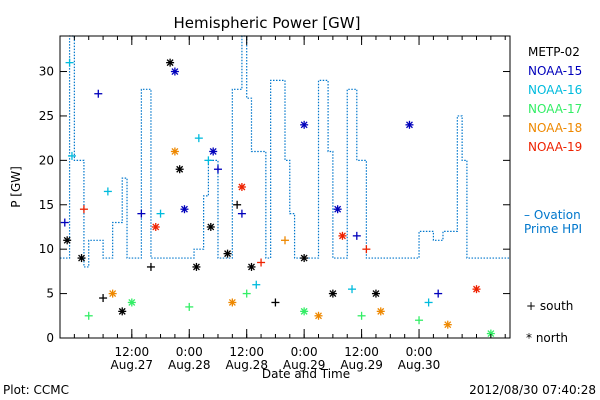 Image resolution: width=600 pixels, height=400 pixels. What do you see at coordinates (46, 205) in the screenshot?
I see `y-tick-label: 15` at bounding box center [46, 205].